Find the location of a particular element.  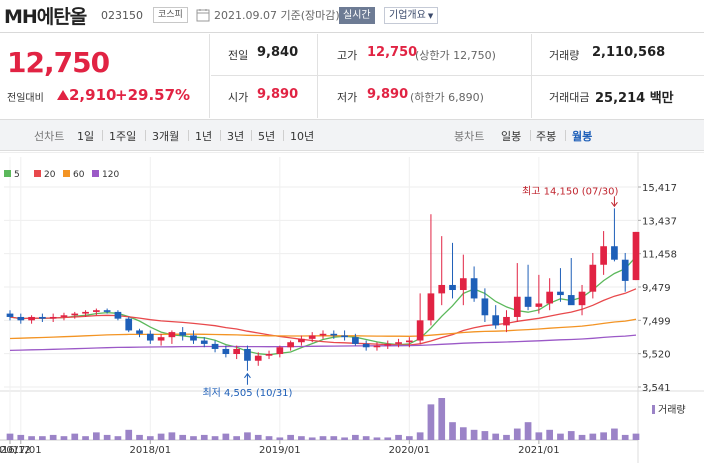

legend-label: 60 is located at coordinates (79, 175).